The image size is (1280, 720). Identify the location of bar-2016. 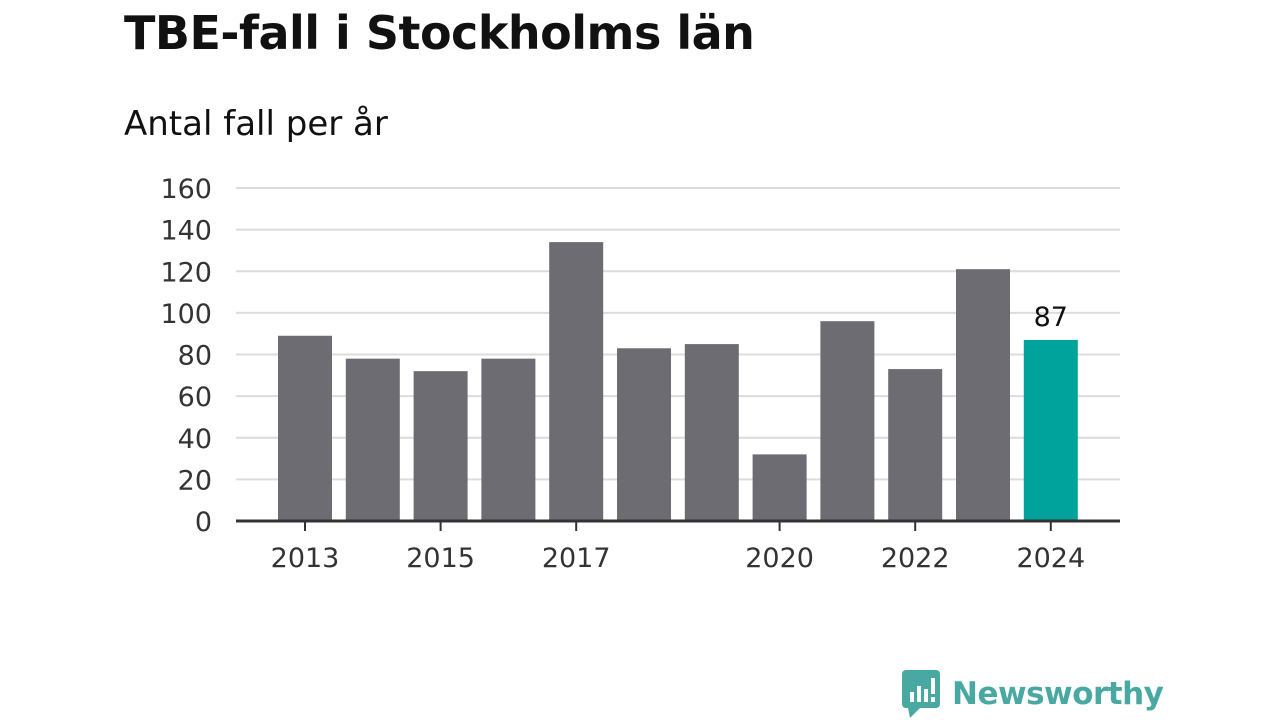
(508, 439).